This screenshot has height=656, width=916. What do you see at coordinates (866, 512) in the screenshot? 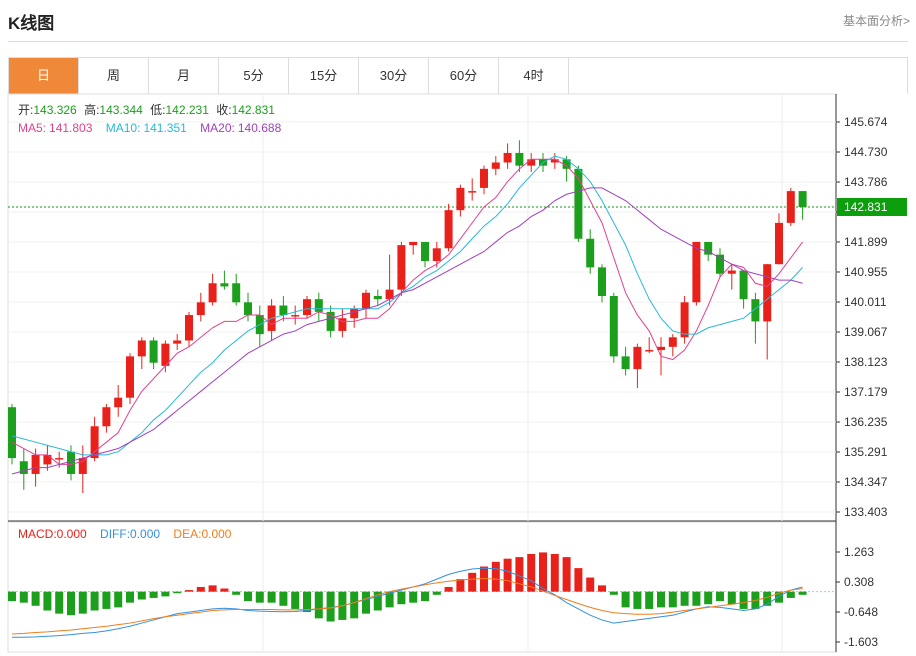
I see `y-tick-label: 133.403` at bounding box center [866, 512].